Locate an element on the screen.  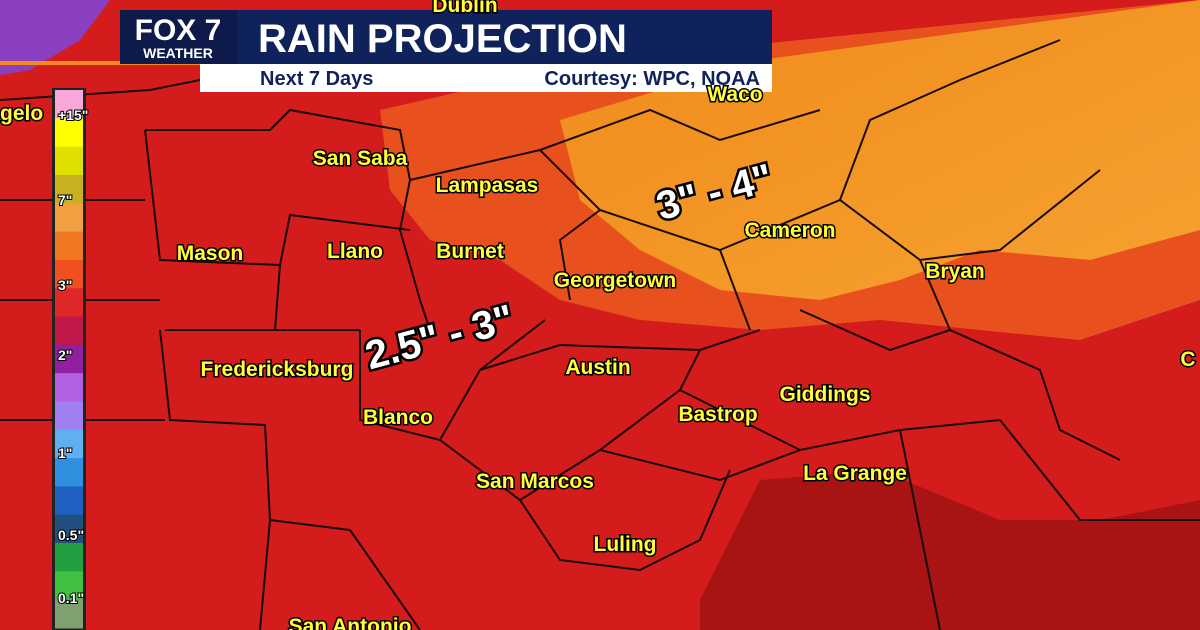
city-label: San Saba is located at coordinates (360, 158).